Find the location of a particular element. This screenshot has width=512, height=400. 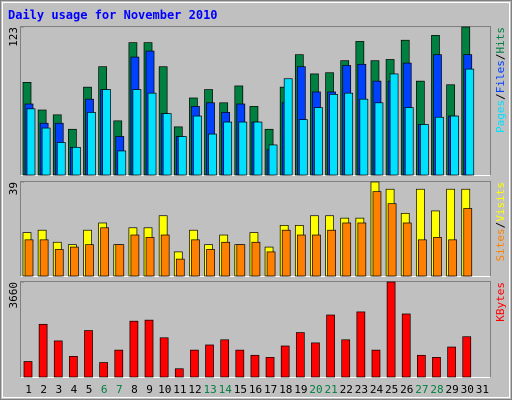

x-tick-label: 2 is located at coordinates (43, 389).